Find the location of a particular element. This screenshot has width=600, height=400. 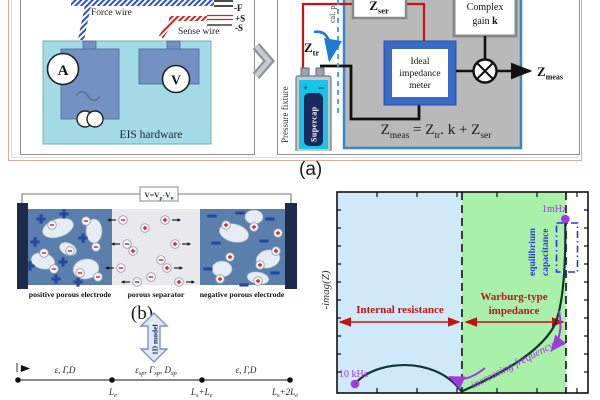

z-ser-box is located at coordinates (379, 10).